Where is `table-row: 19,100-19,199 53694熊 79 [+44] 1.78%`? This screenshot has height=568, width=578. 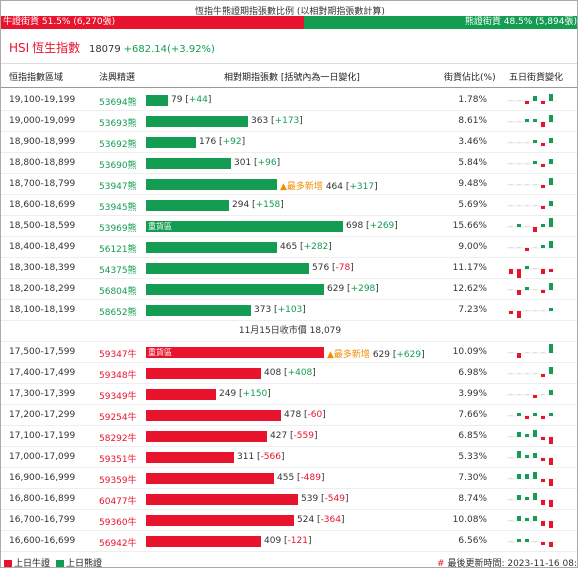 table-row: 19,100-19,199 53694熊 79 [+44] 1.78% is located at coordinates (289, 100).